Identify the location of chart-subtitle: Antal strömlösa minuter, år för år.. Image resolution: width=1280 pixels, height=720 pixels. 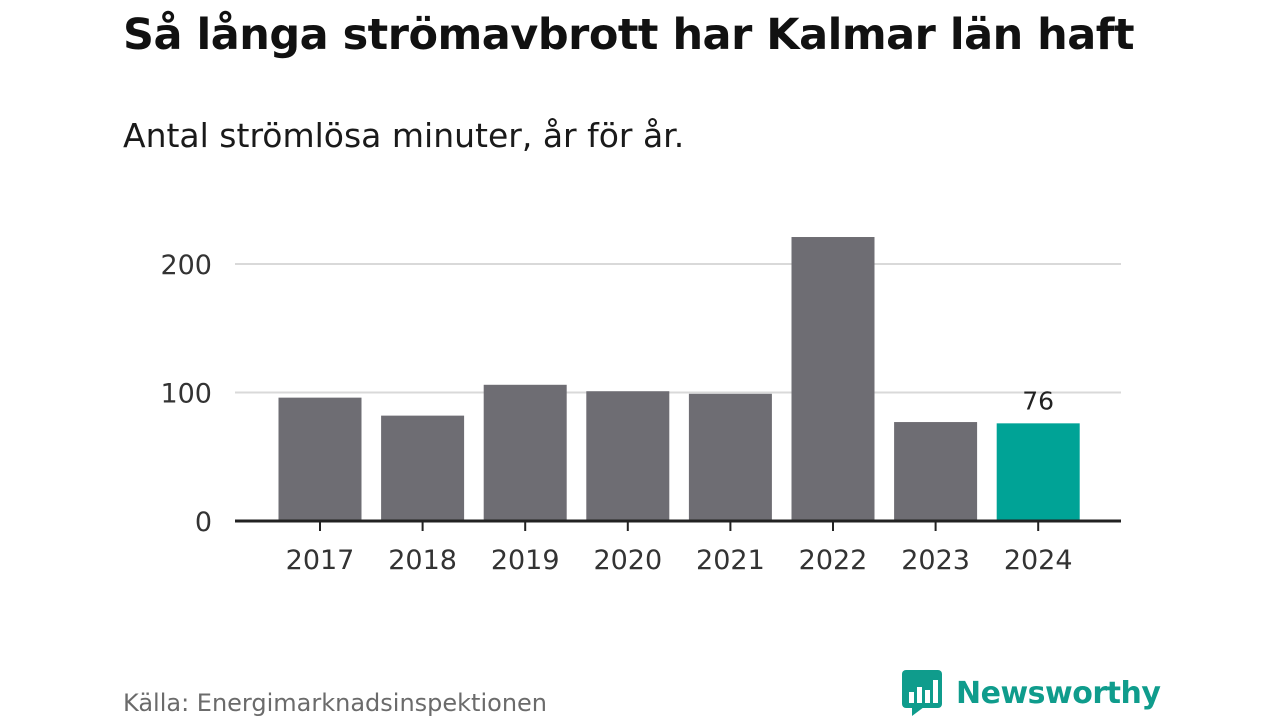
(404, 135).